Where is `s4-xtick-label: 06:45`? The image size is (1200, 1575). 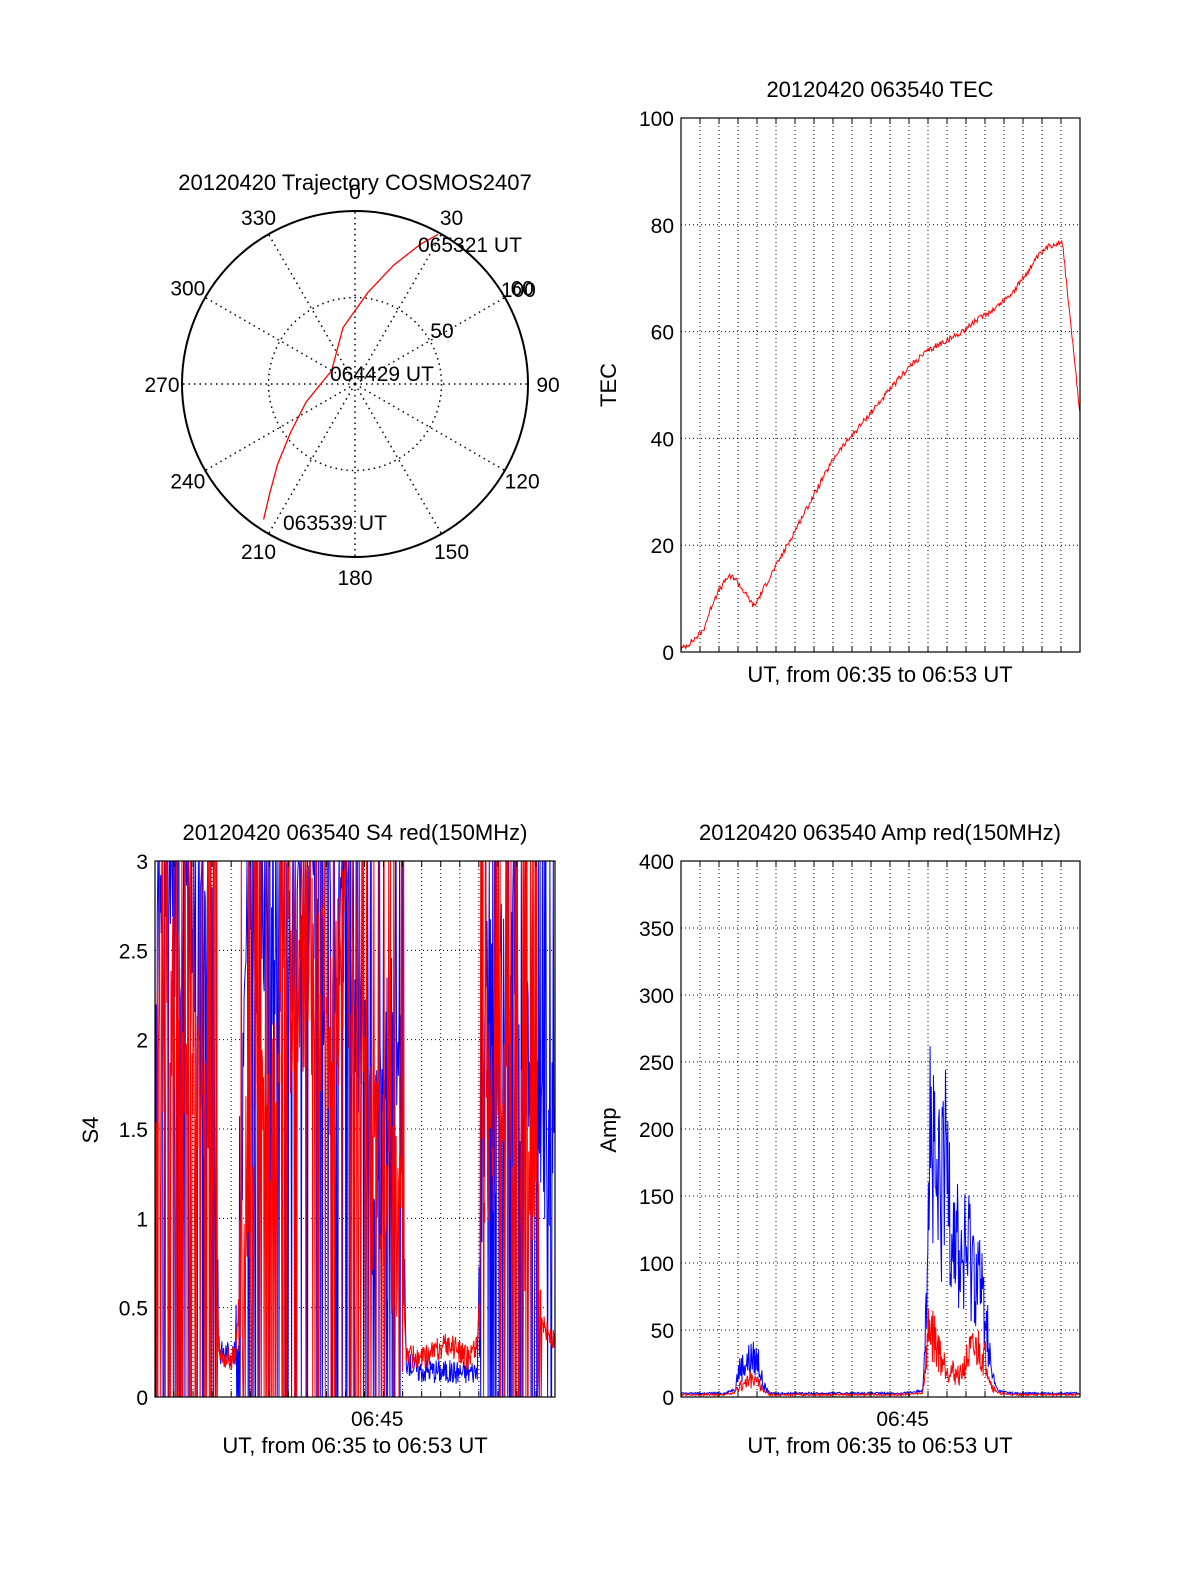
s4-xtick-label: 06:45 is located at coordinates (377, 1419).